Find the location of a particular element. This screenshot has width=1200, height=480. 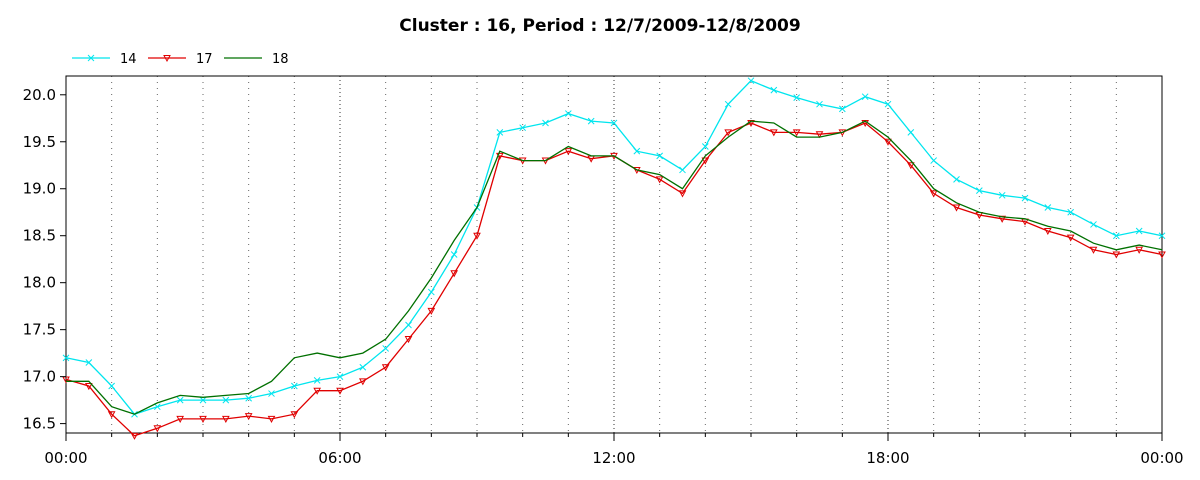

legend-item: 17 is located at coordinates (180, 59).